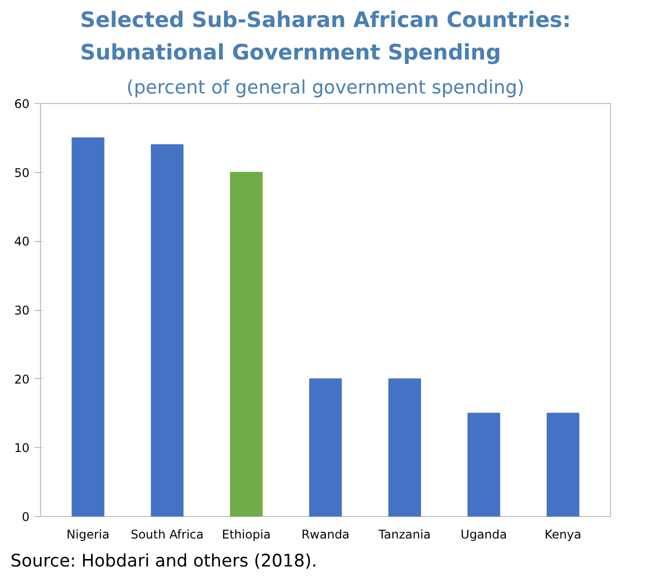 The width and height of the screenshot is (665, 581). I want to click on x-tick-label: Rwanda, so click(325, 535).